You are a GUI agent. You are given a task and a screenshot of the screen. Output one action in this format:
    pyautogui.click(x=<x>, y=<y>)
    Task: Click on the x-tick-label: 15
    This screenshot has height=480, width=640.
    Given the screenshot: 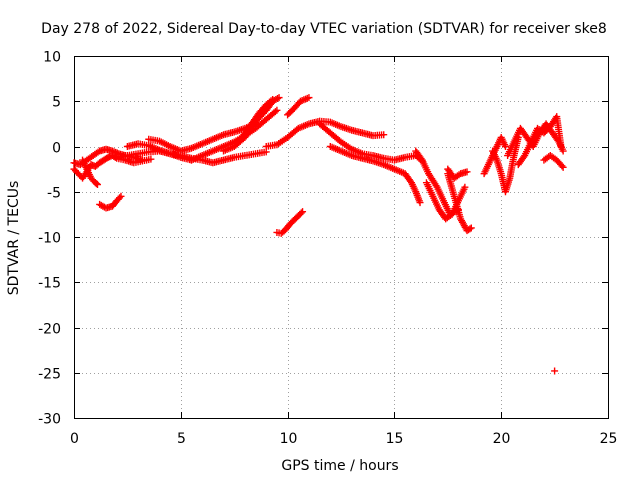 What is the action you would take?
    pyautogui.click(x=395, y=439)
    